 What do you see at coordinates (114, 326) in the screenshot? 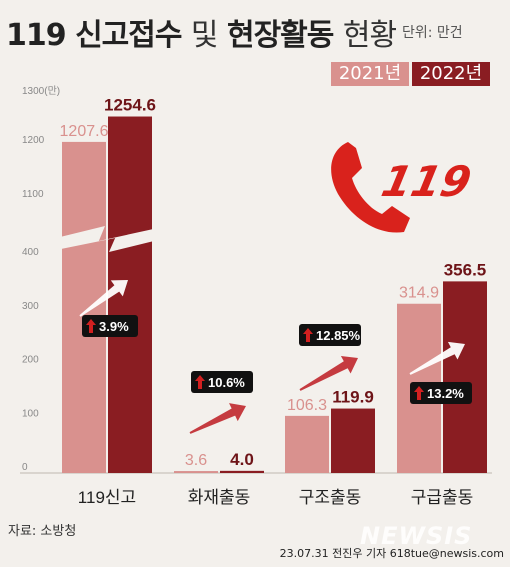
I see `growth-label: 3.9%` at bounding box center [114, 326].